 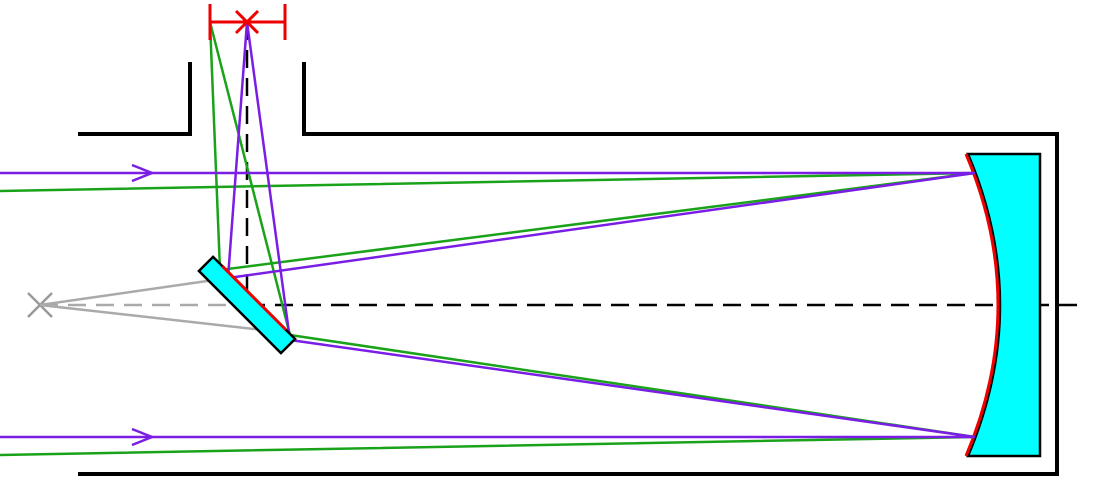 What do you see at coordinates (247, 22) in the screenshot?
I see `focus-marker` at bounding box center [247, 22].